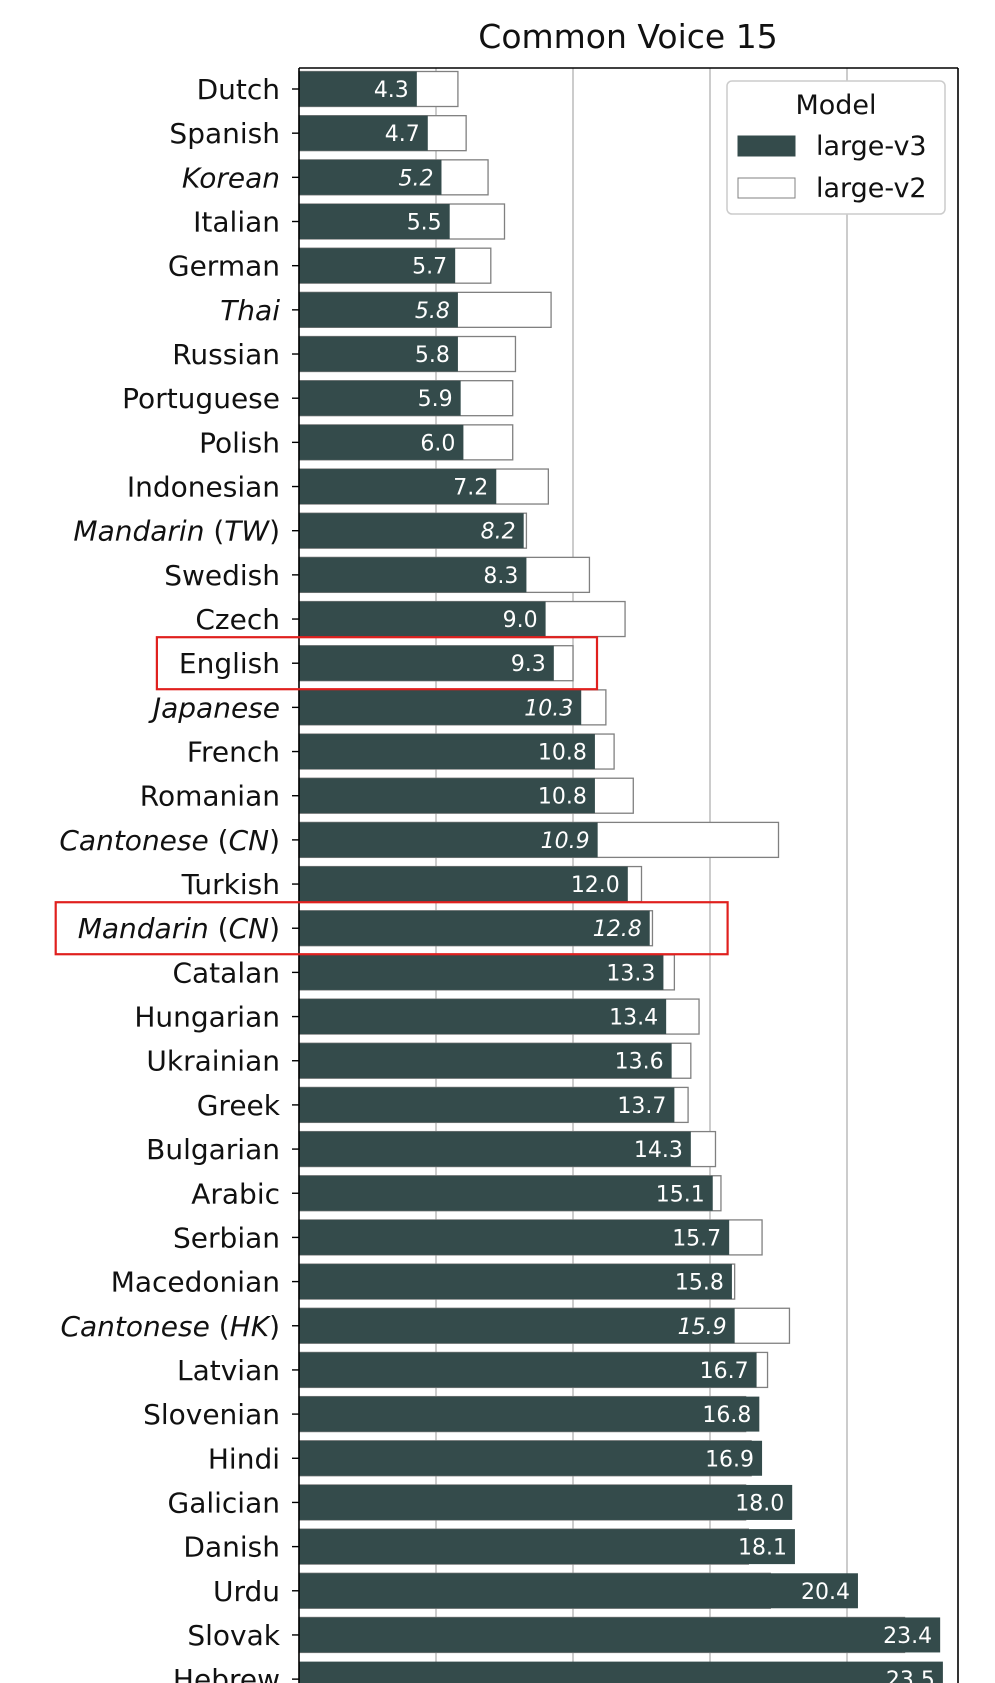 The width and height of the screenshot is (995, 1683). I want to click on category-label: Macedonian, so click(195, 1282).